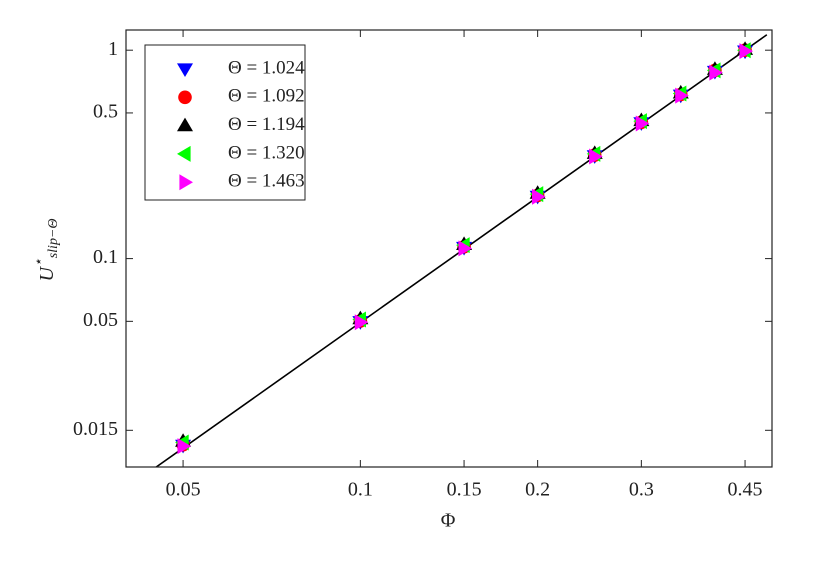 The height and width of the screenshot is (561, 830). I want to click on x-axis-label: Φ, so click(448, 521).